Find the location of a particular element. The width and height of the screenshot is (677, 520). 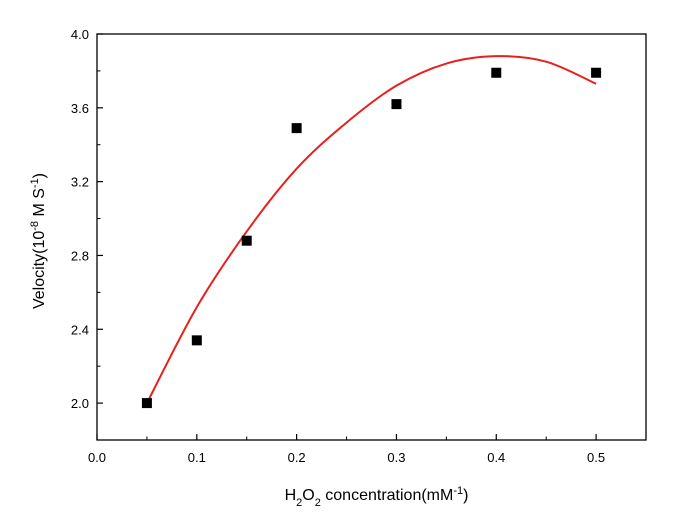

axis-label-part: H is located at coordinates (291, 495).